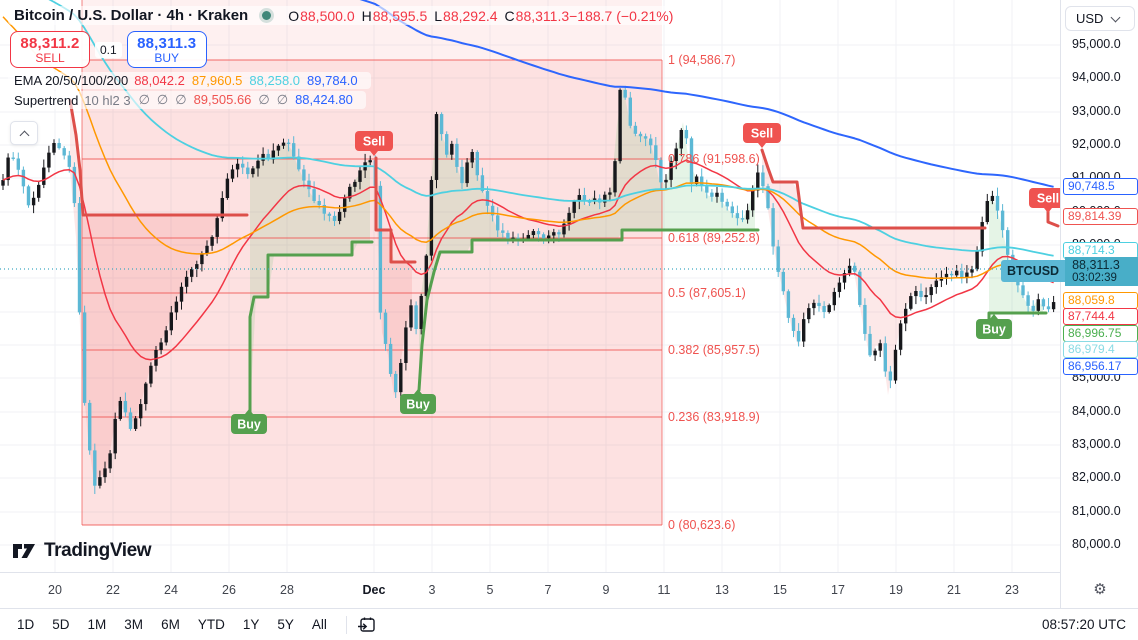 Image resolution: width=1138 pixels, height=640 pixels. I want to click on ohlc-part: O, so click(294, 15).